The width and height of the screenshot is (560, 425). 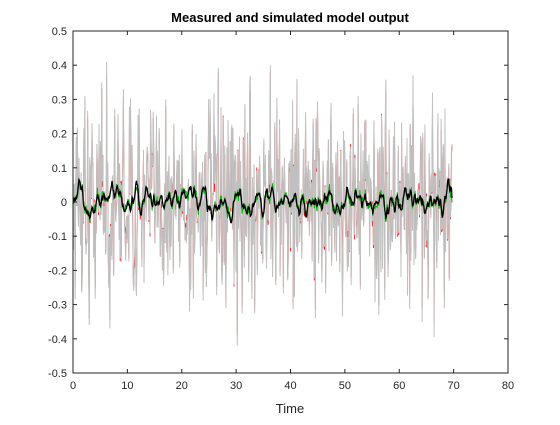 What do you see at coordinates (57, 306) in the screenshot?
I see `y-tick-label: -0.3` at bounding box center [57, 306].